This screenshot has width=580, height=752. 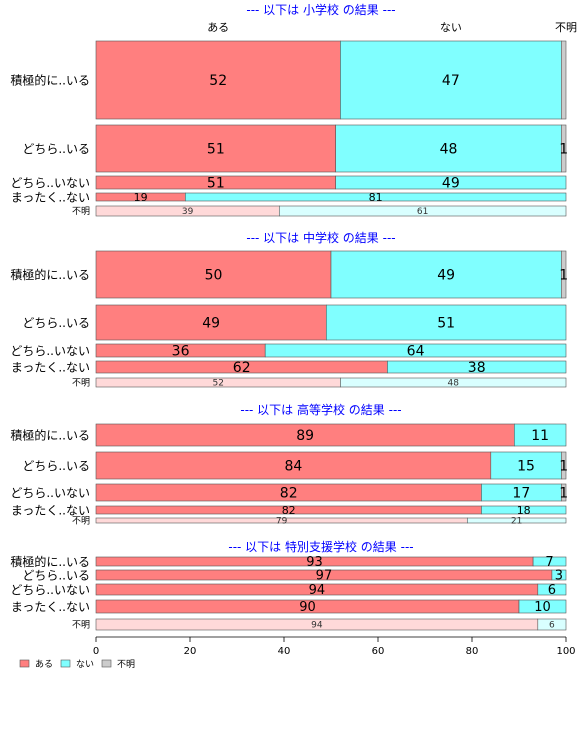 What do you see at coordinates (282, 522) in the screenshot?
I see `data-label: 79` at bounding box center [282, 522].